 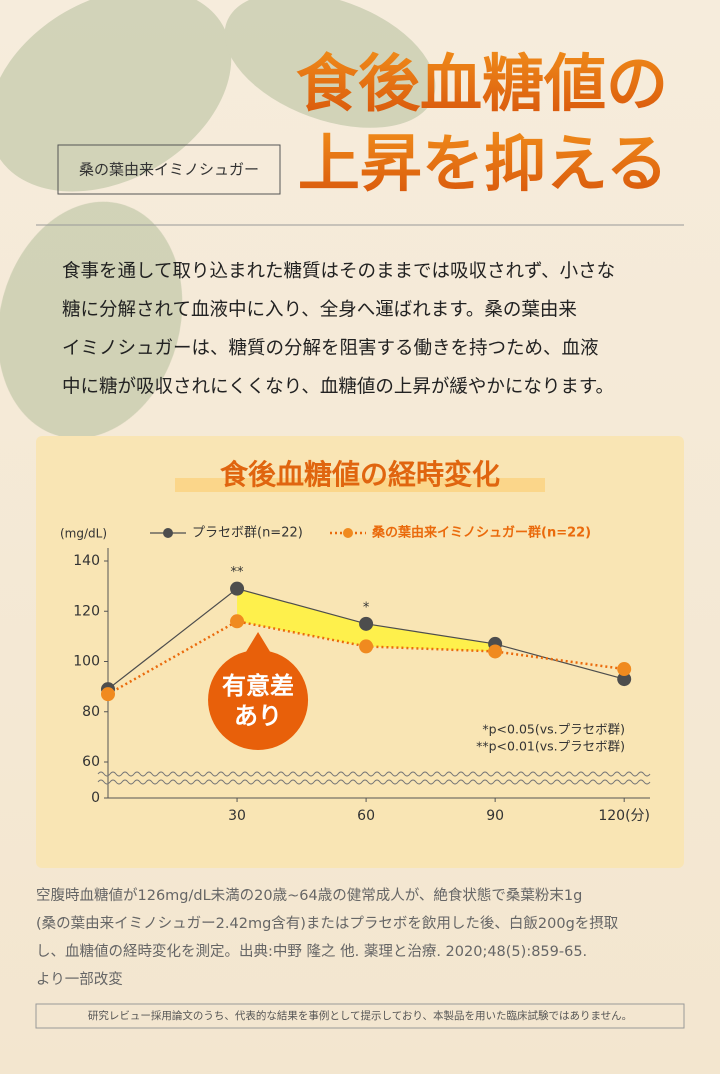 I want to click on y-tick-label: 80, so click(x=91, y=712).